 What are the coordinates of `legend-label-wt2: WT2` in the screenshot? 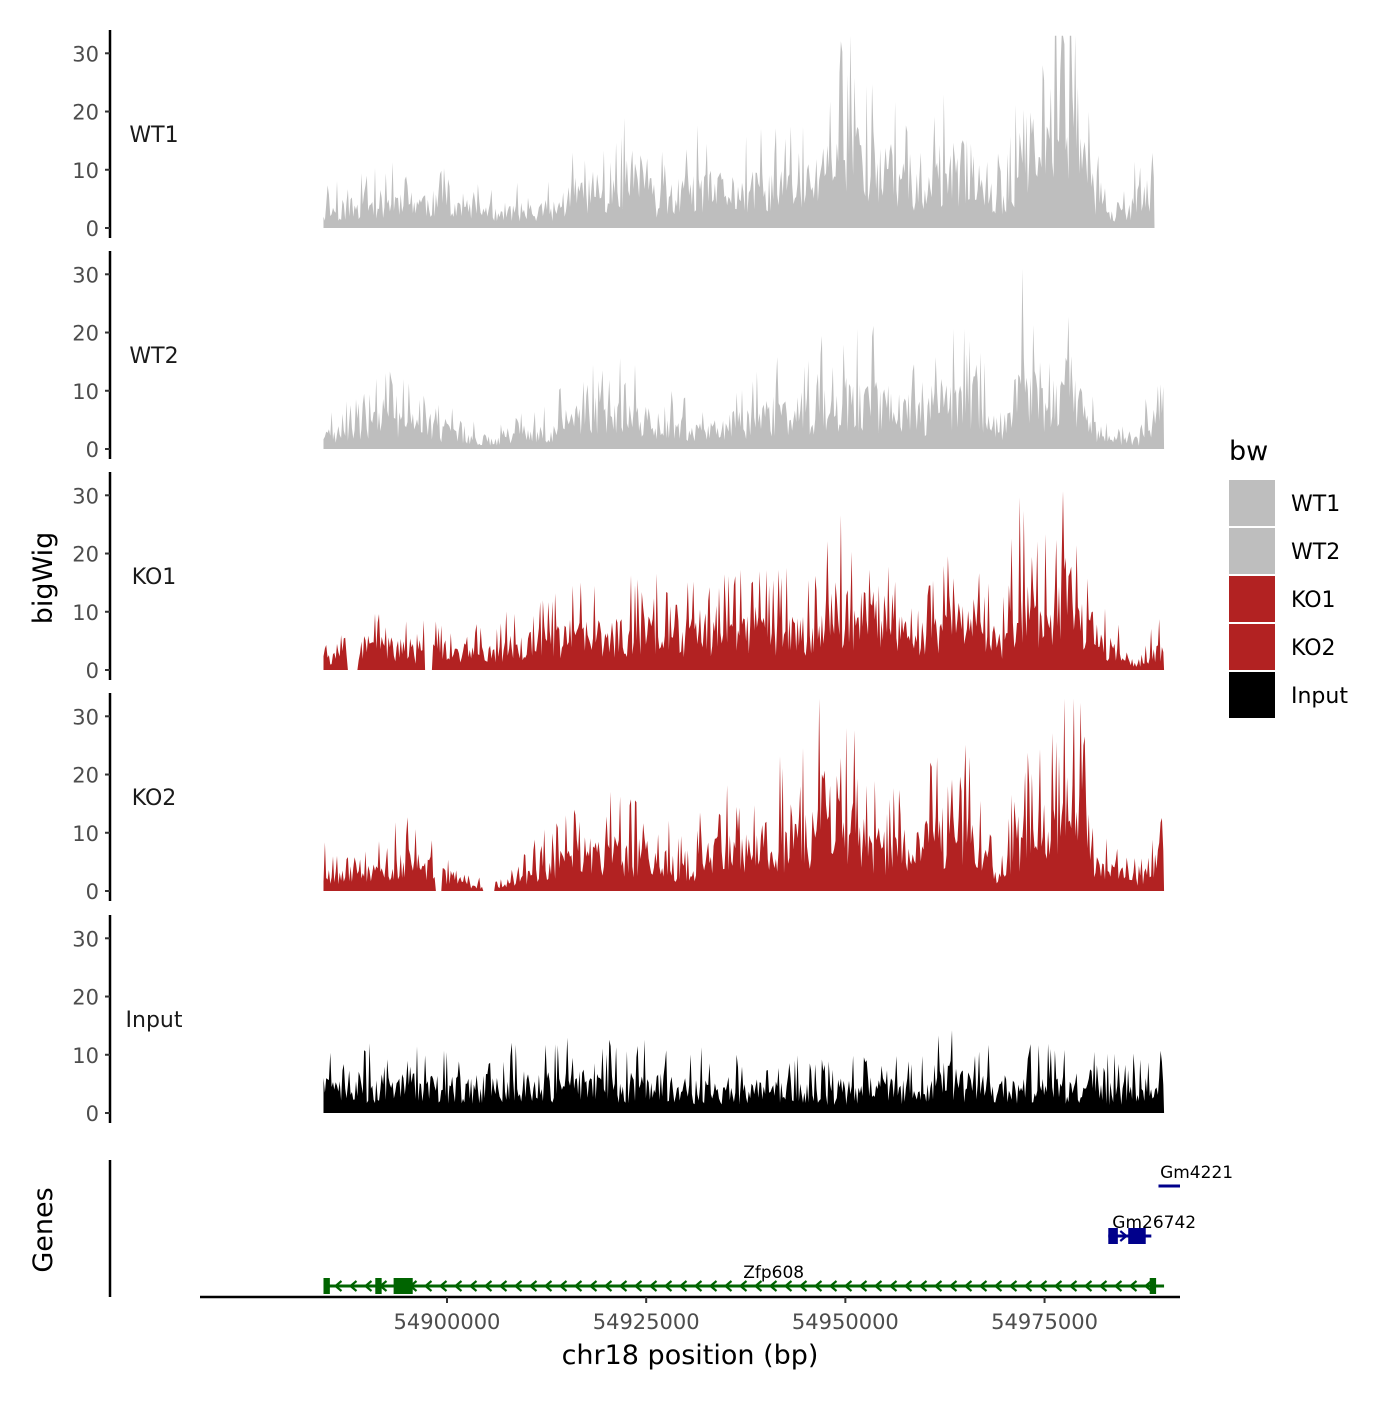 It's located at (1315, 552).